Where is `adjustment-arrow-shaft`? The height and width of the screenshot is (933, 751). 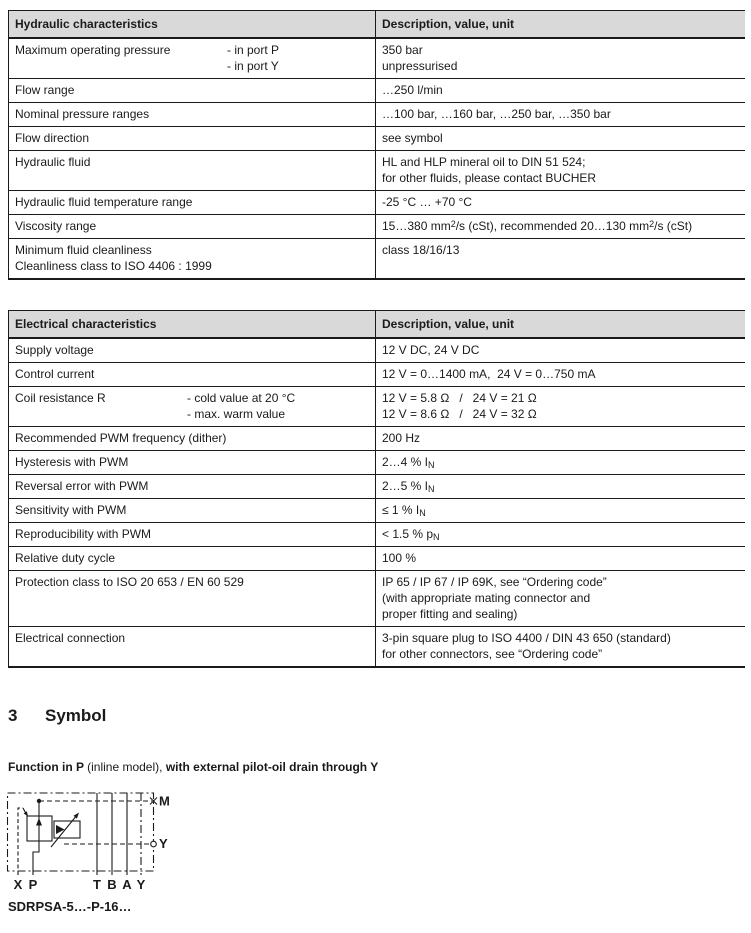
adjustment-arrow-shaft is located at coordinates (63, 832).